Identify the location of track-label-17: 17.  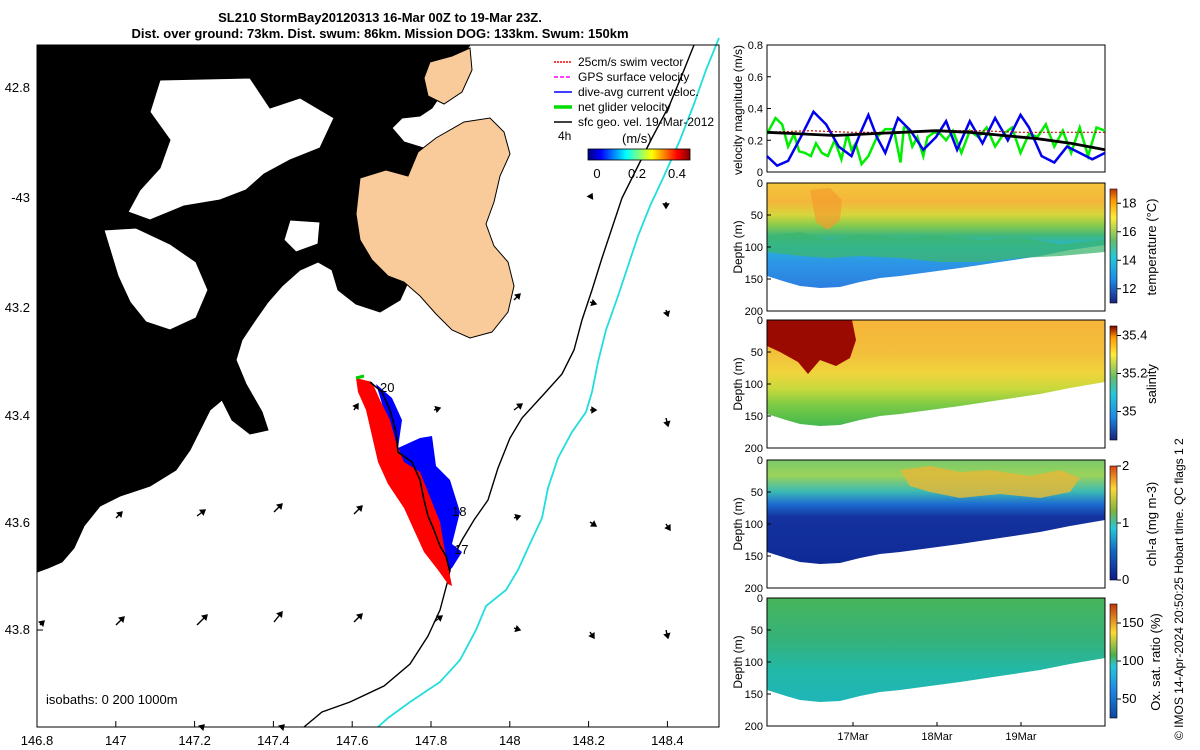
(461, 549).